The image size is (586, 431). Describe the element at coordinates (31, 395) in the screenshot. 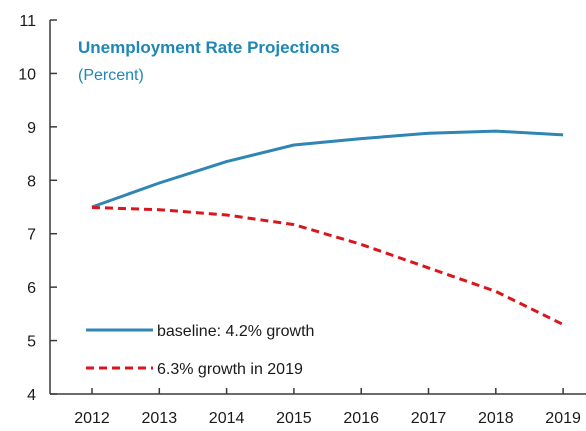

I see `y-tick-label: 4` at that location.